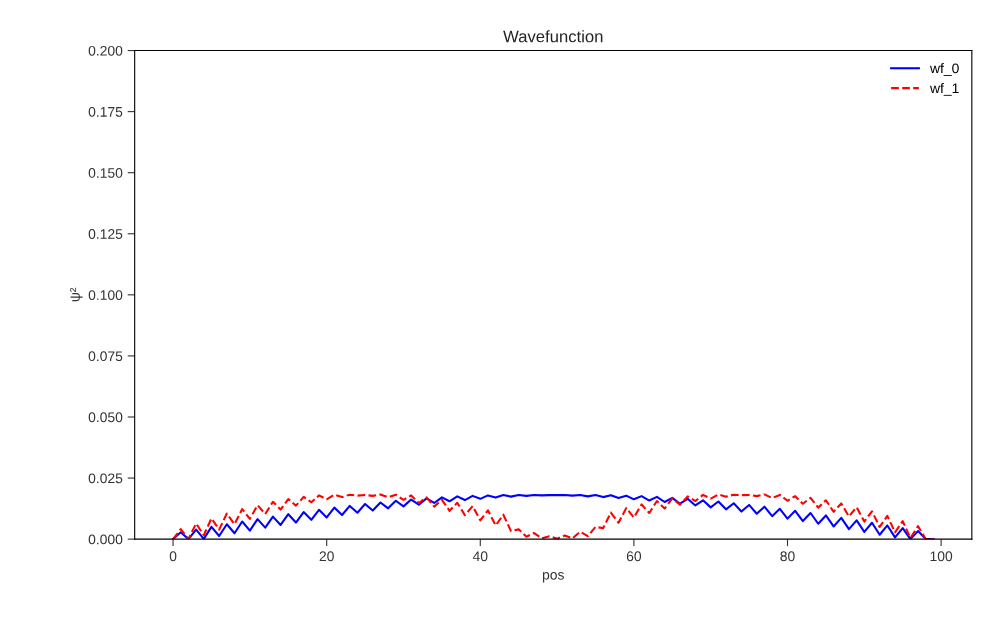  What do you see at coordinates (173, 556) in the screenshot?
I see `x-tick-label: 0` at bounding box center [173, 556].